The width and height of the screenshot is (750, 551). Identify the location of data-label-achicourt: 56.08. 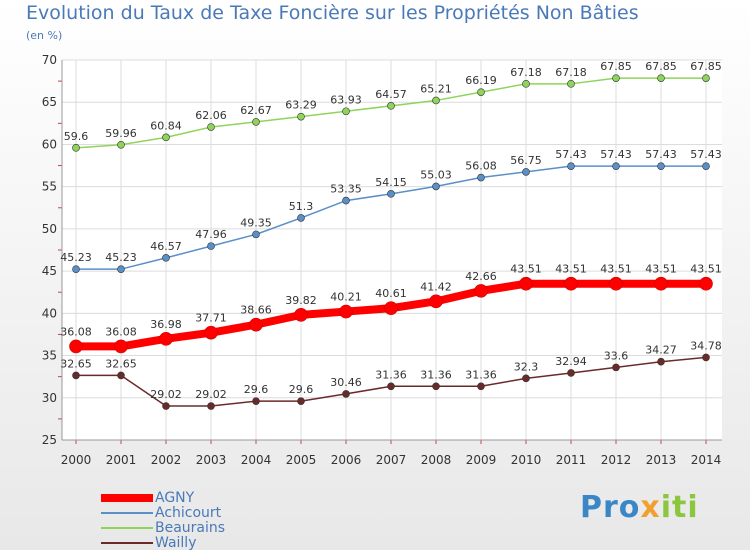
(481, 166).